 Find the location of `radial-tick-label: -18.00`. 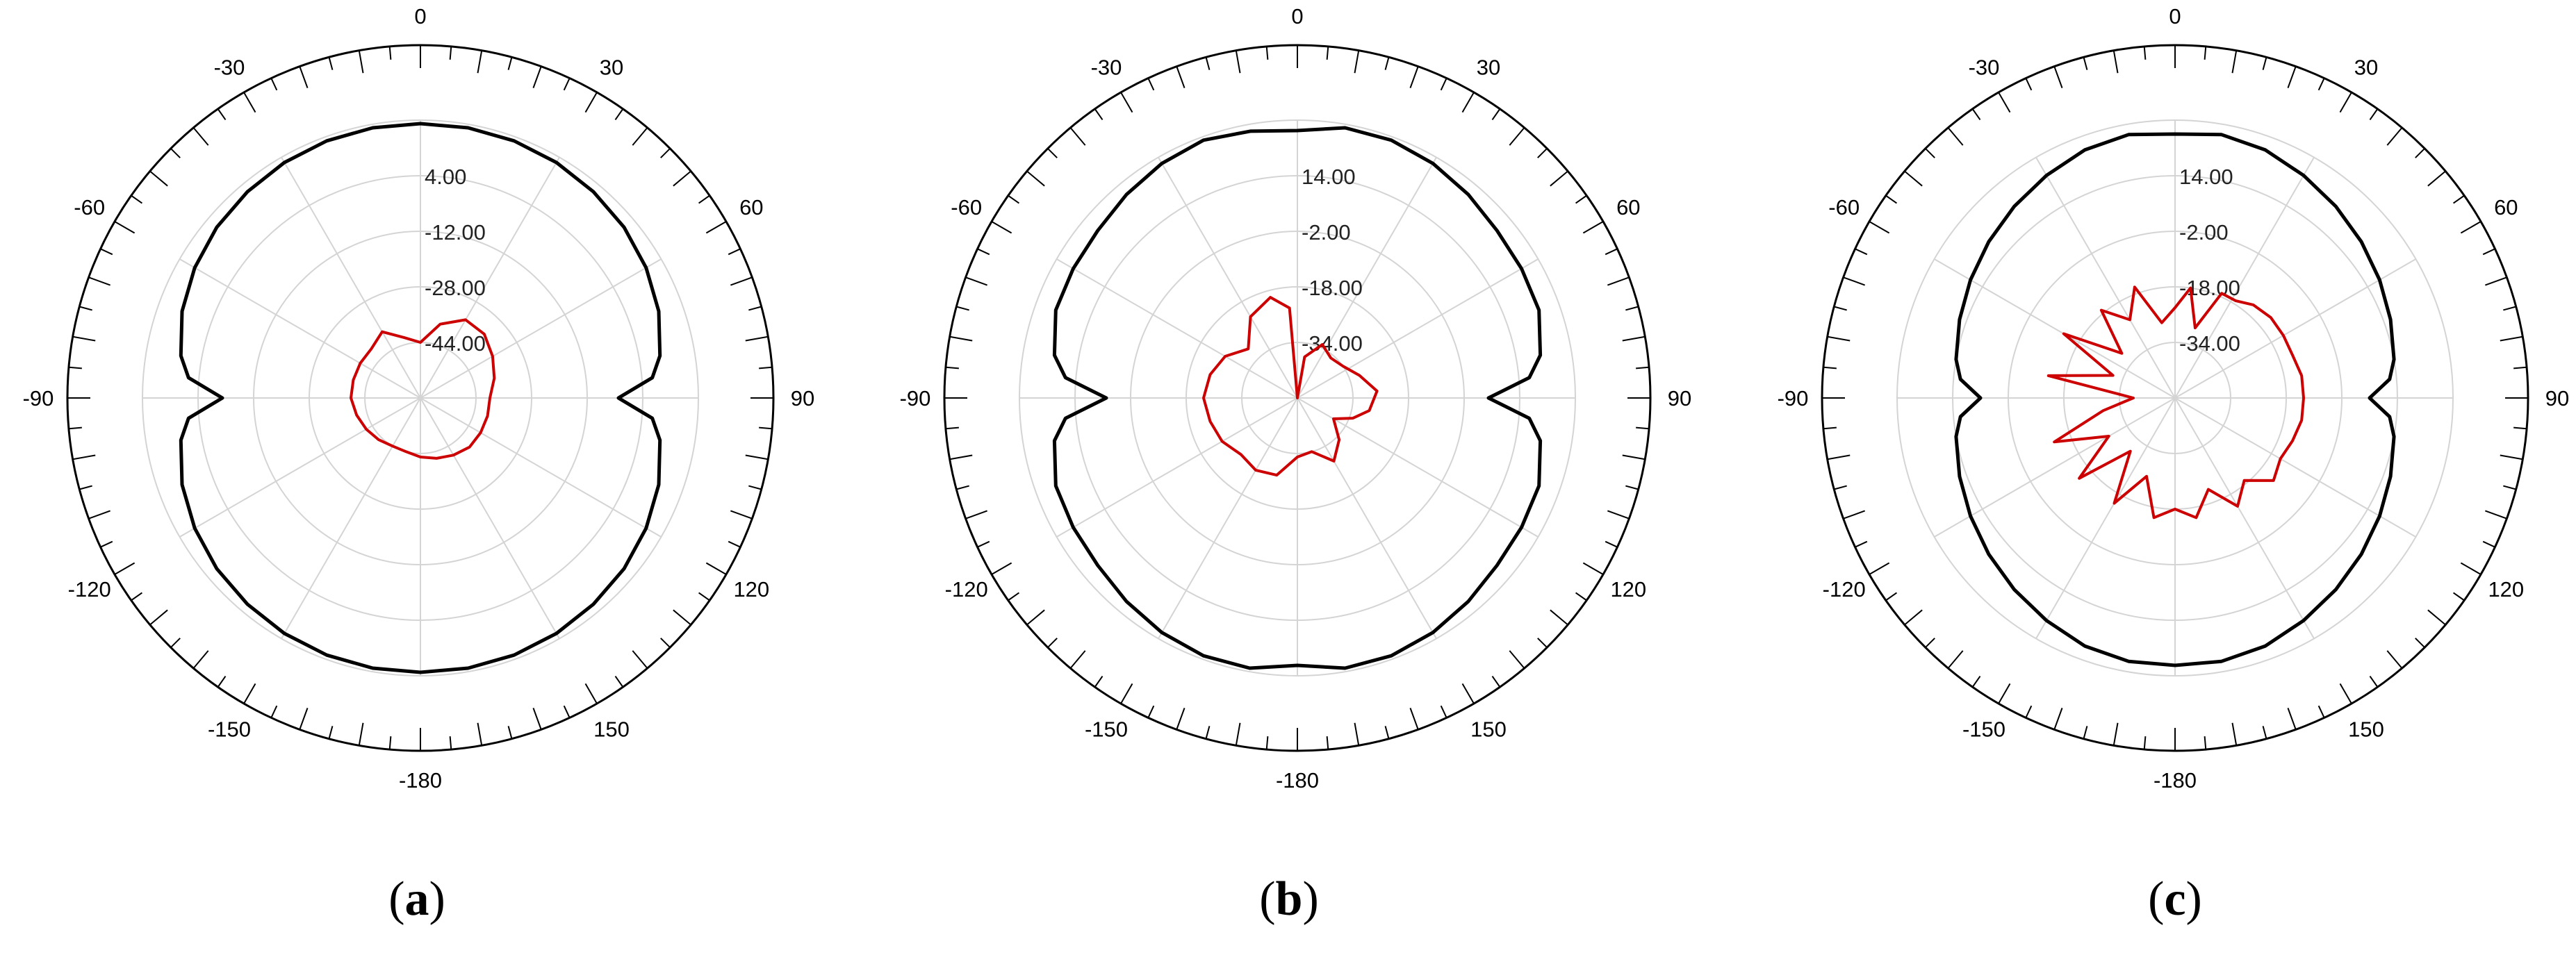

radial-tick-label: -18.00 is located at coordinates (1332, 288).